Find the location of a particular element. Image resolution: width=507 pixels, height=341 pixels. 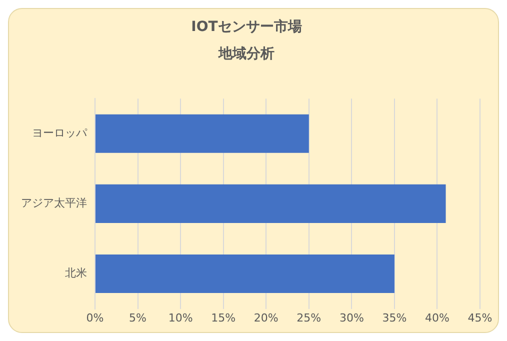

x-tick-label: 25% is located at coordinates (309, 317).